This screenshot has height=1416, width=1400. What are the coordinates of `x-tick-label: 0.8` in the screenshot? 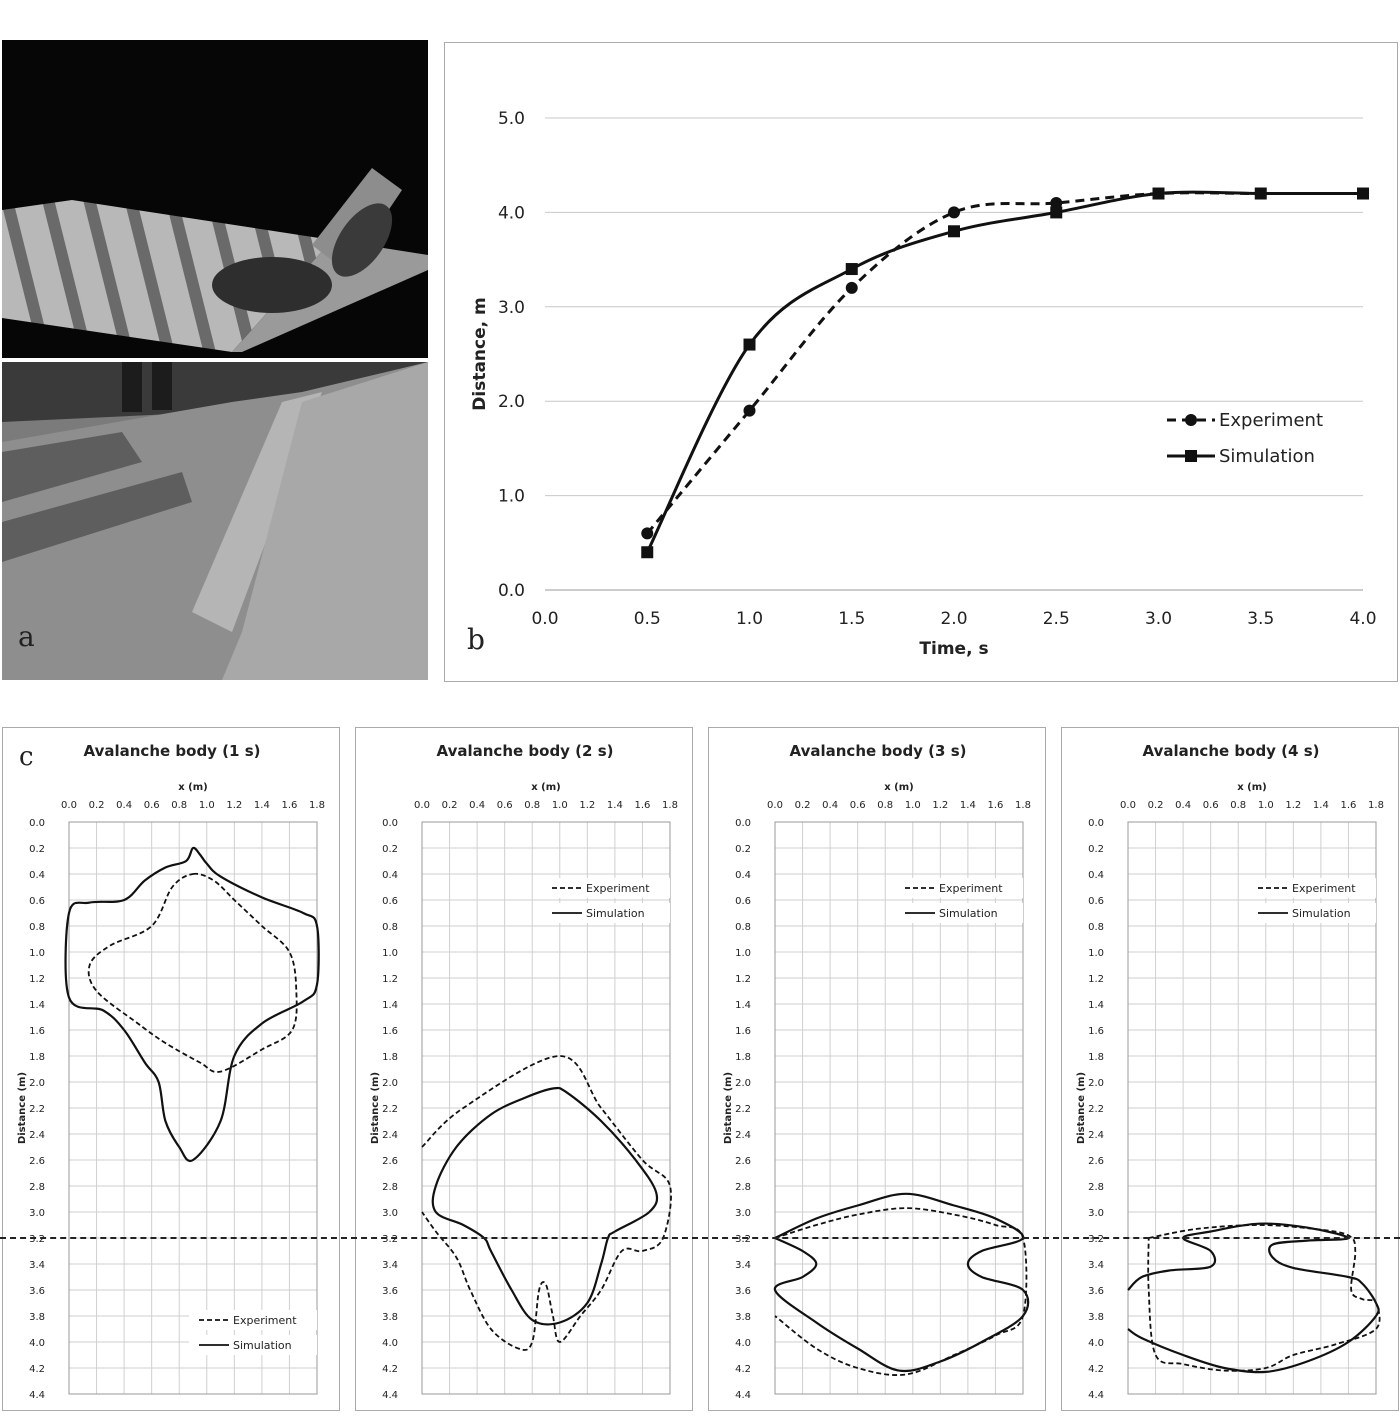 It's located at (179, 805).